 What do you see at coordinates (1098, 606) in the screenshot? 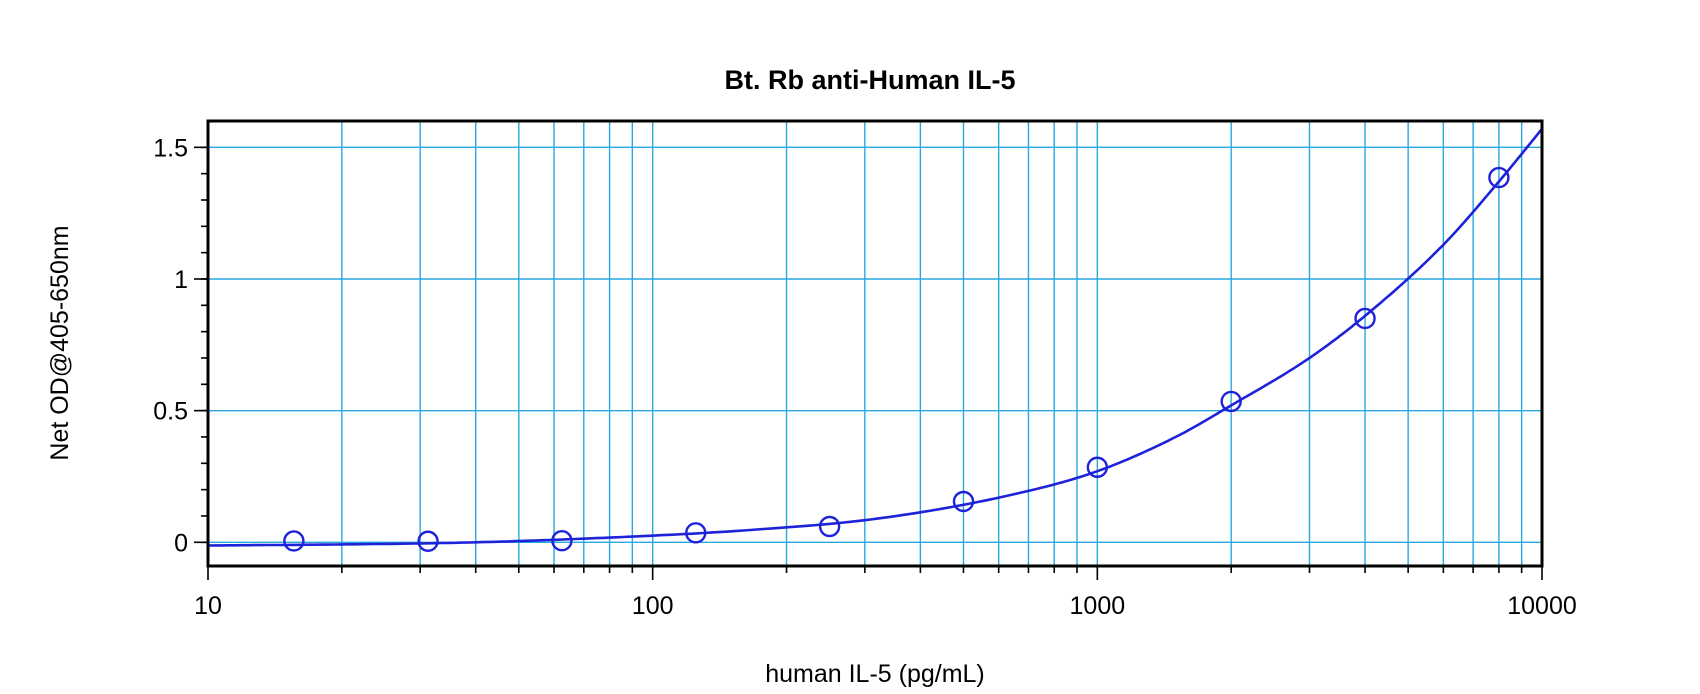
I see `x-tick-label: 1000` at bounding box center [1098, 606].